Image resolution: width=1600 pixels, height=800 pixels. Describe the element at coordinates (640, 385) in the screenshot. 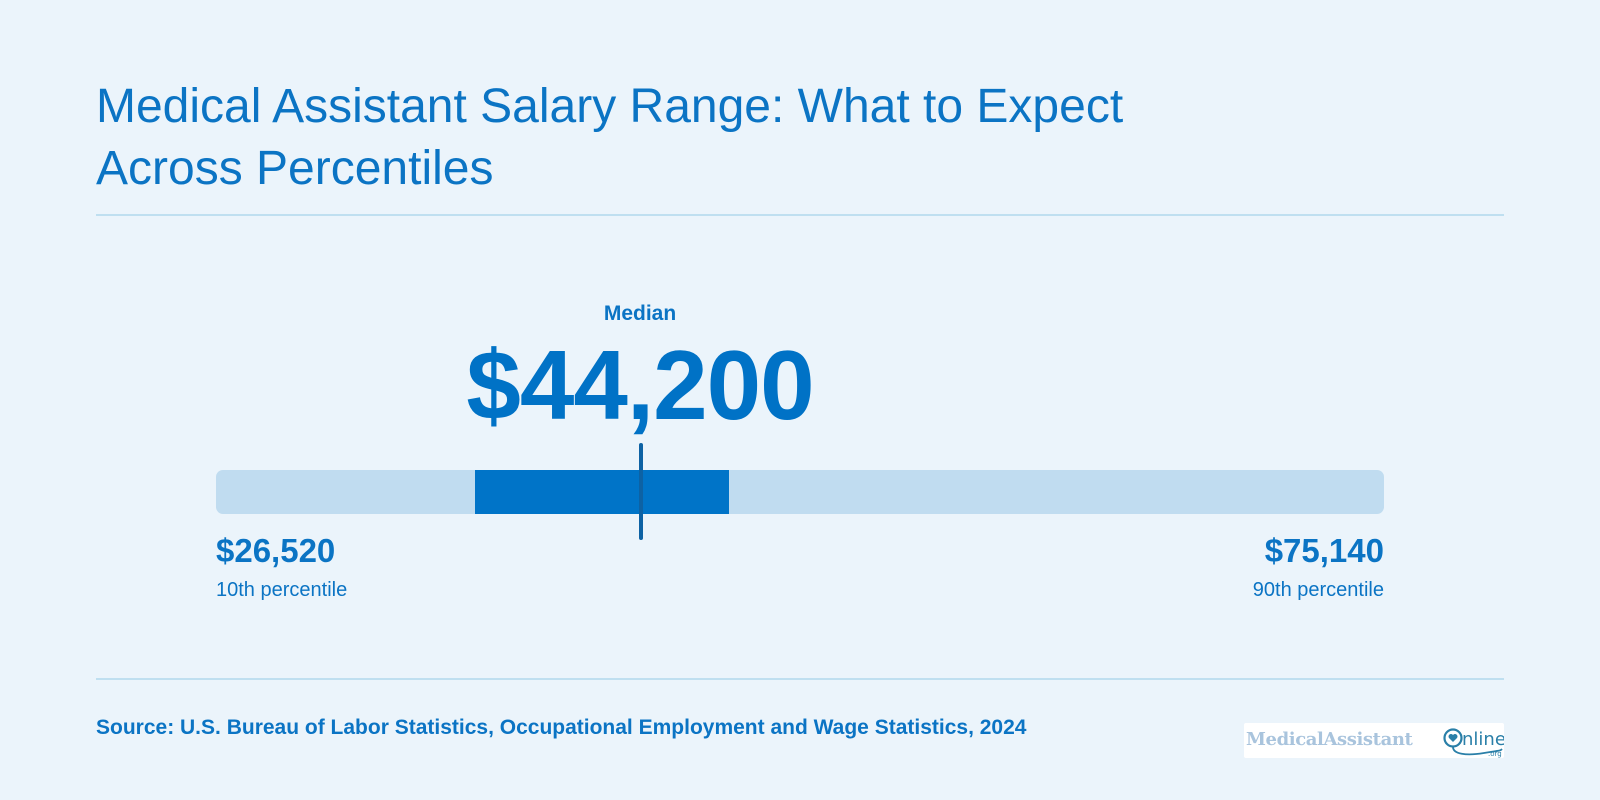

I see `median-value: $44,200` at that location.